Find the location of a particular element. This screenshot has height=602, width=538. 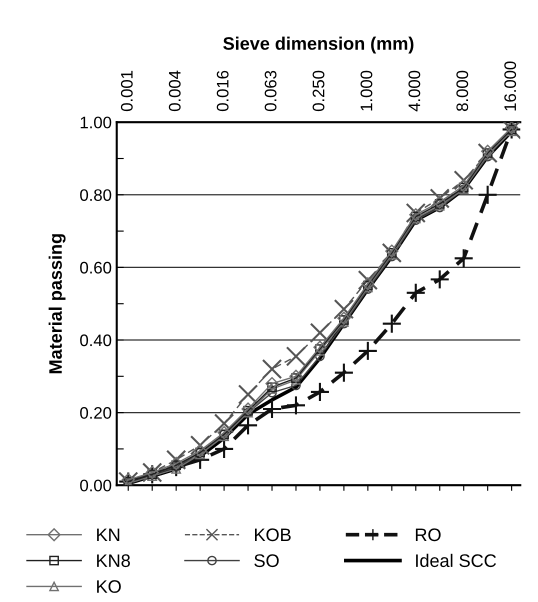

y-axis-title: Material passing is located at coordinates (57, 304).